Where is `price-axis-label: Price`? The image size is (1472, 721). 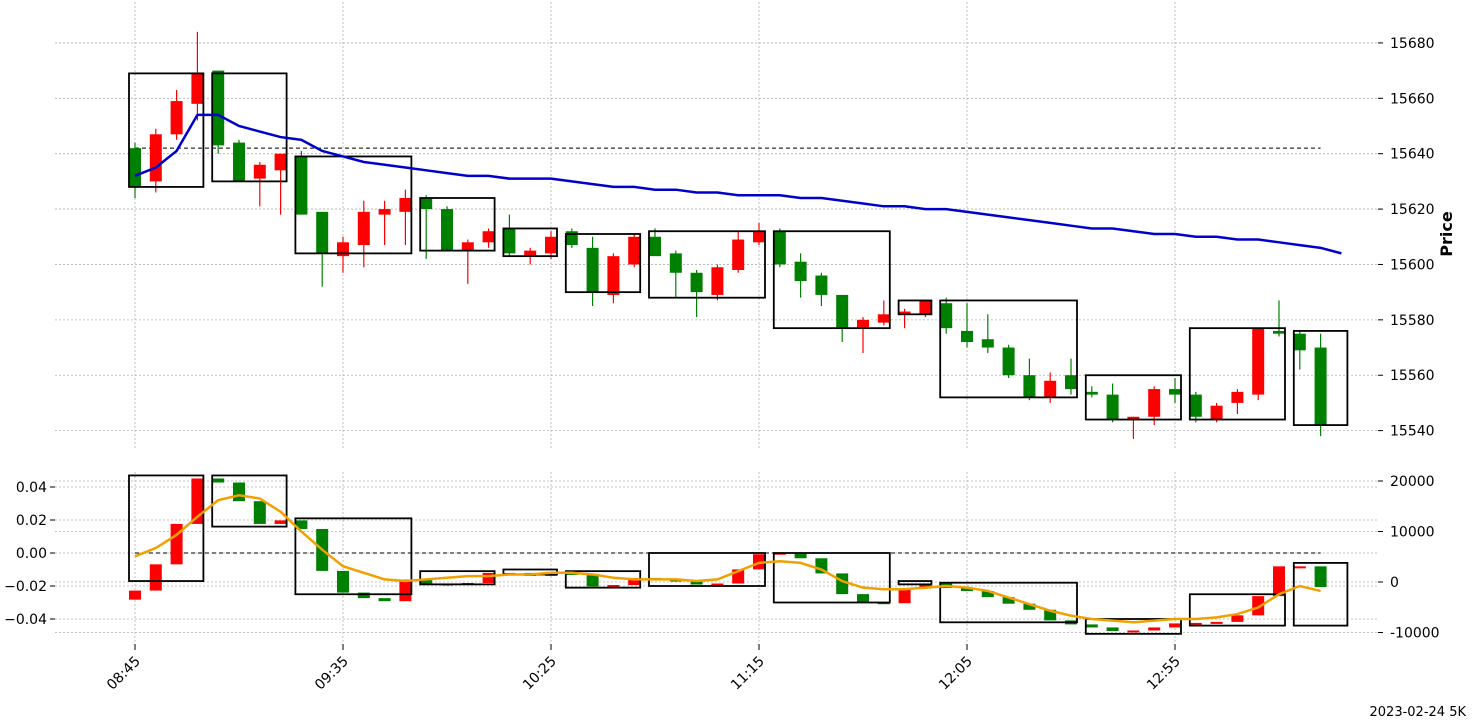 price-axis-label: Price is located at coordinates (1446, 234).